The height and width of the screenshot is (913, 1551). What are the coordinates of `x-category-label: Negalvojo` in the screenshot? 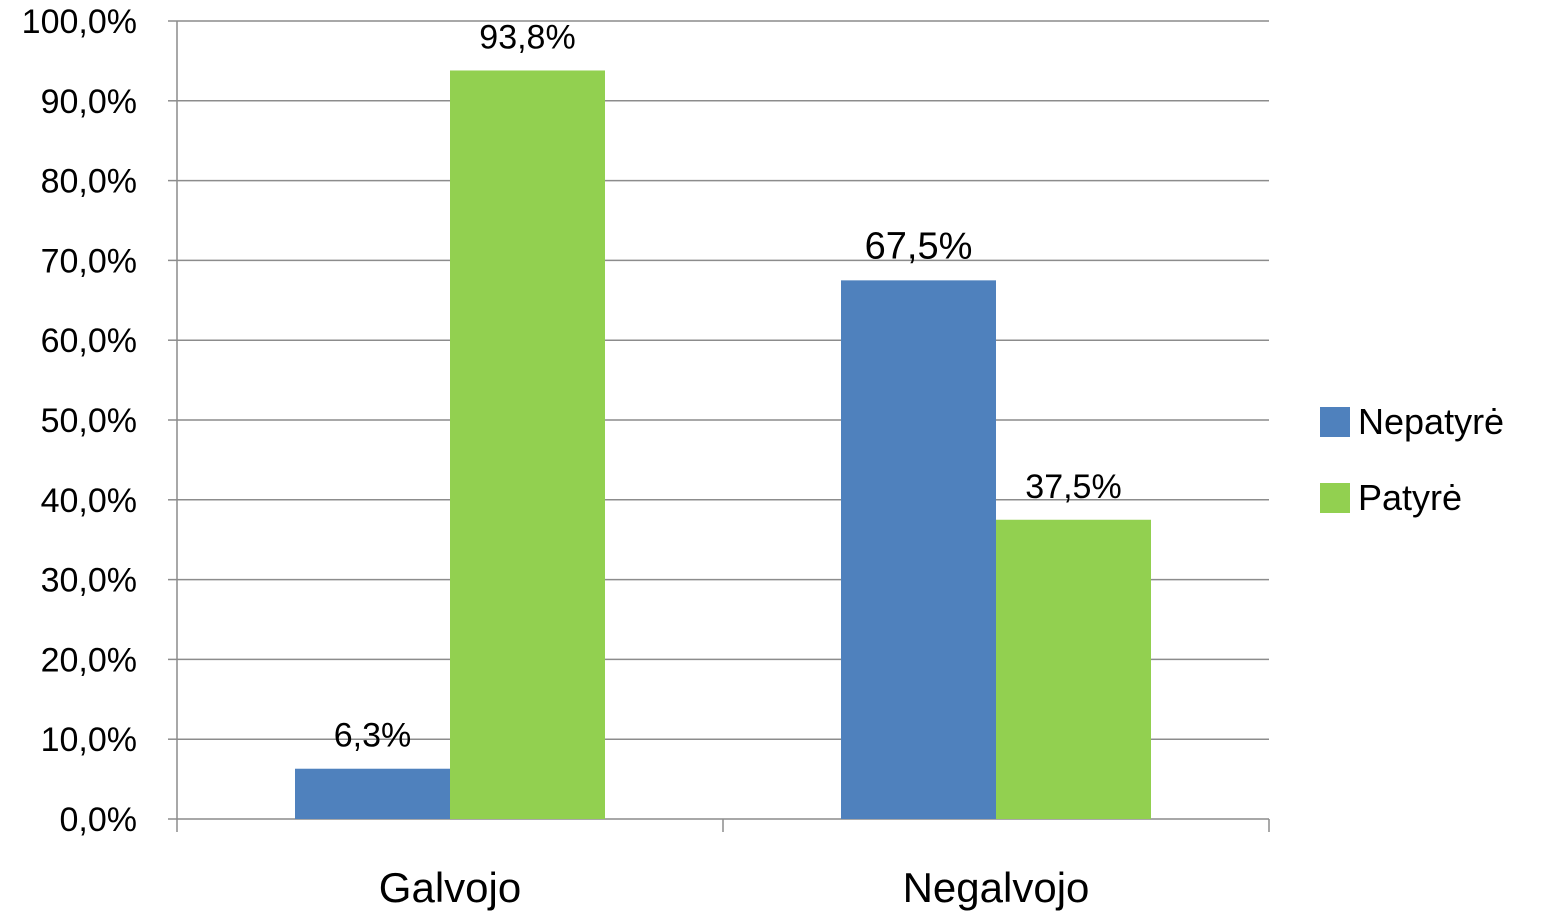 It's located at (996, 887).